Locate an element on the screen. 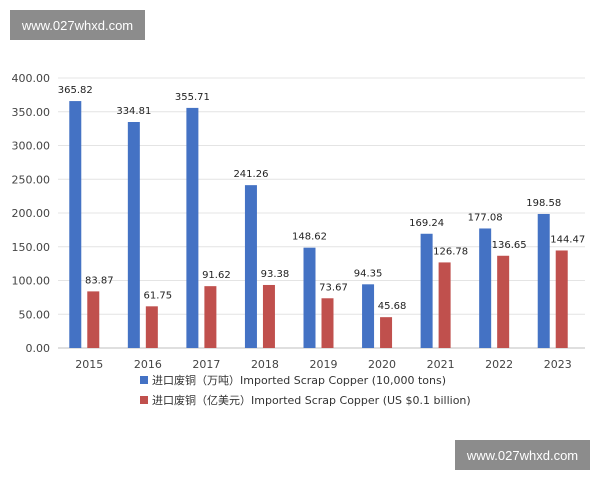 The width and height of the screenshot is (600, 480). y-tick-label: 0.00 is located at coordinates (38, 348).